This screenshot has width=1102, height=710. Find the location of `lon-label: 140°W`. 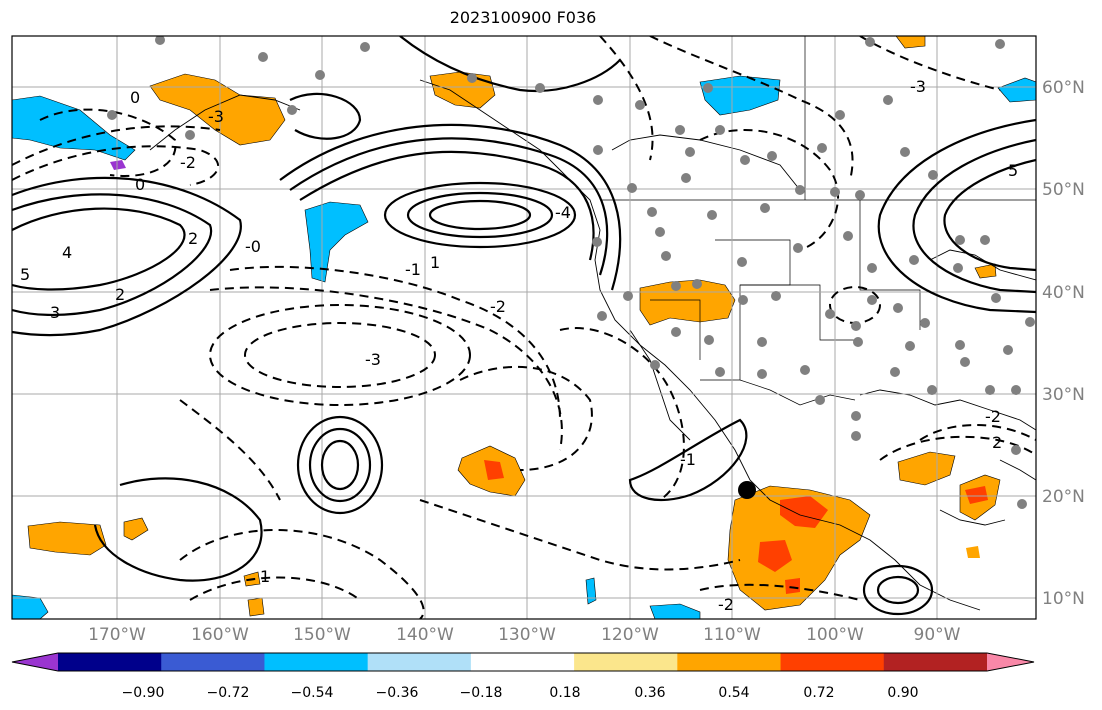

lon-label: 140°W is located at coordinates (425, 635).